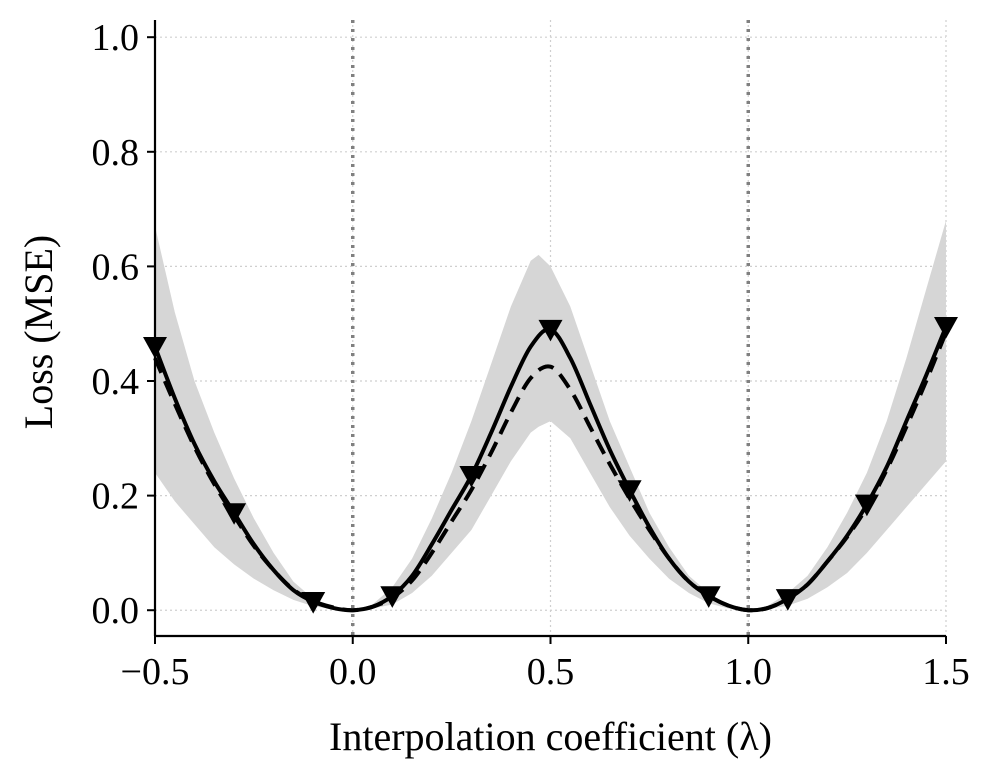 The height and width of the screenshot is (783, 996). What do you see at coordinates (116, 382) in the screenshot?
I see `y-tick-label-2: 0.4` at bounding box center [116, 382].